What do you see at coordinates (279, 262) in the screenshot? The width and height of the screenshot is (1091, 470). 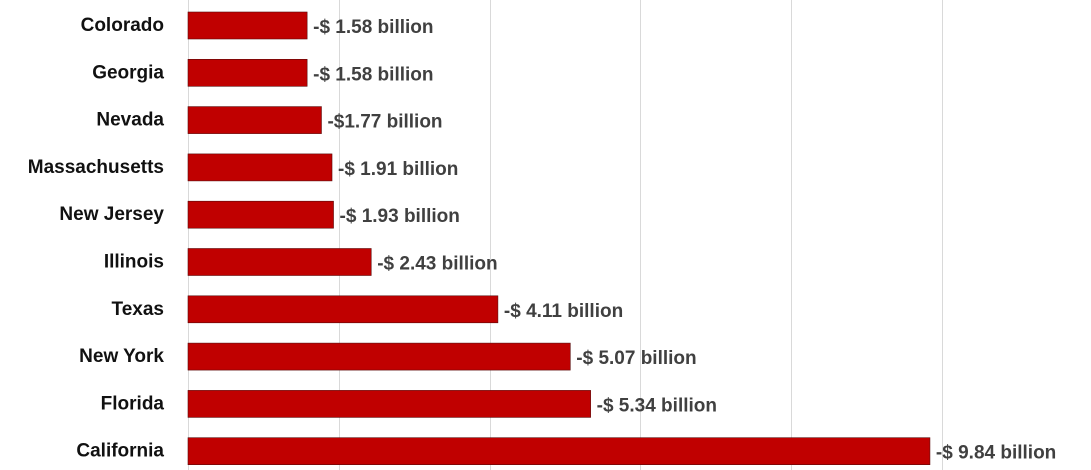 I see `bar-illinois` at bounding box center [279, 262].